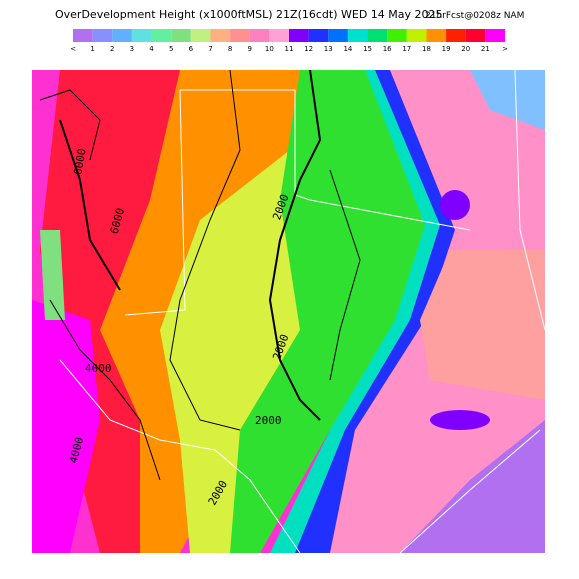  What do you see at coordinates (73, 49) in the screenshot?
I see `colorbar-label: <` at bounding box center [73, 49].